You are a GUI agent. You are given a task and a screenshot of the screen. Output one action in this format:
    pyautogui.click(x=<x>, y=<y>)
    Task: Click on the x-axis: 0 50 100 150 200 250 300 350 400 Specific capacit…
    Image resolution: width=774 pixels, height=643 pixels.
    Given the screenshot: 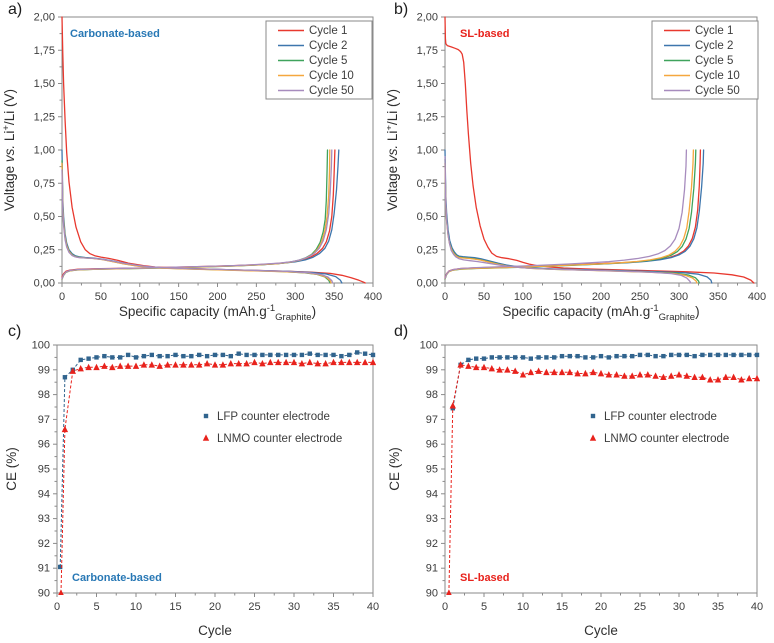 What is the action you would take?
    pyautogui.click(x=604, y=302)
    